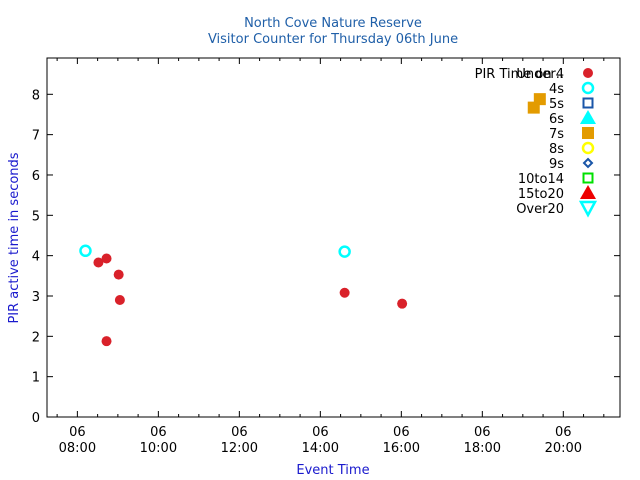  What do you see at coordinates (36, 297) in the screenshot?
I see `y-tick-label: 3` at bounding box center [36, 297].